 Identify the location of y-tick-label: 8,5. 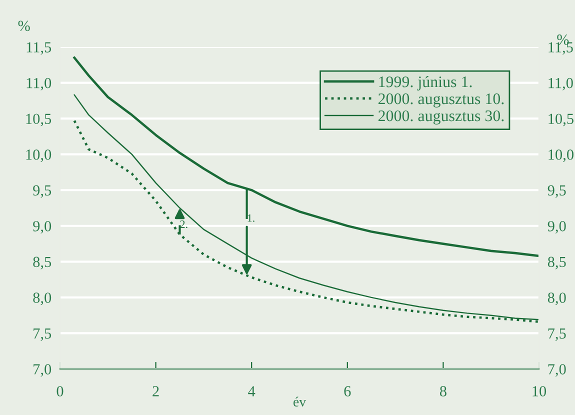
(42, 263).